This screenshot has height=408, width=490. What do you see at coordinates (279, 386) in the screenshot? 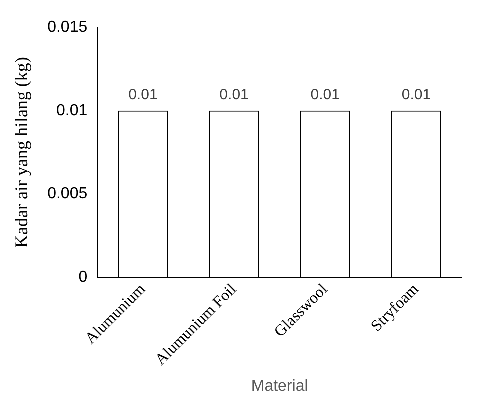
I see `x-axis-title: Material` at bounding box center [279, 386].